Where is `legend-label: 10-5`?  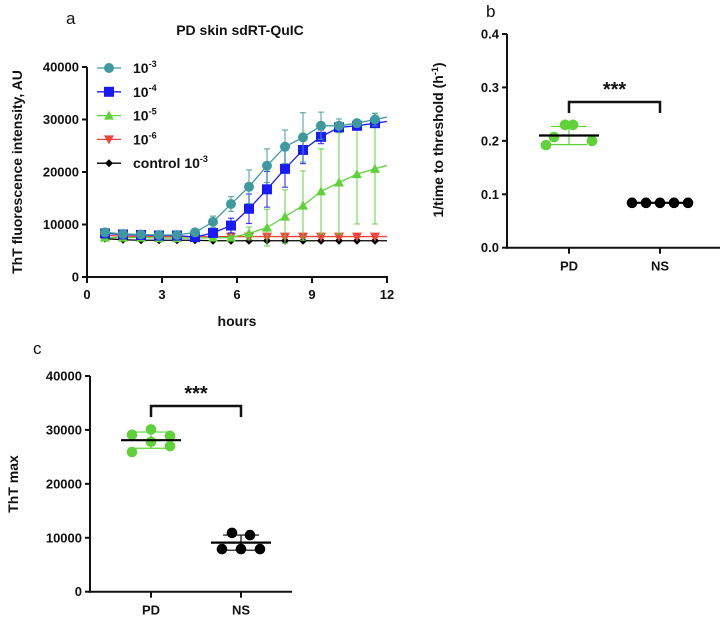
legend-label: 10-5 is located at coordinates (145, 115).